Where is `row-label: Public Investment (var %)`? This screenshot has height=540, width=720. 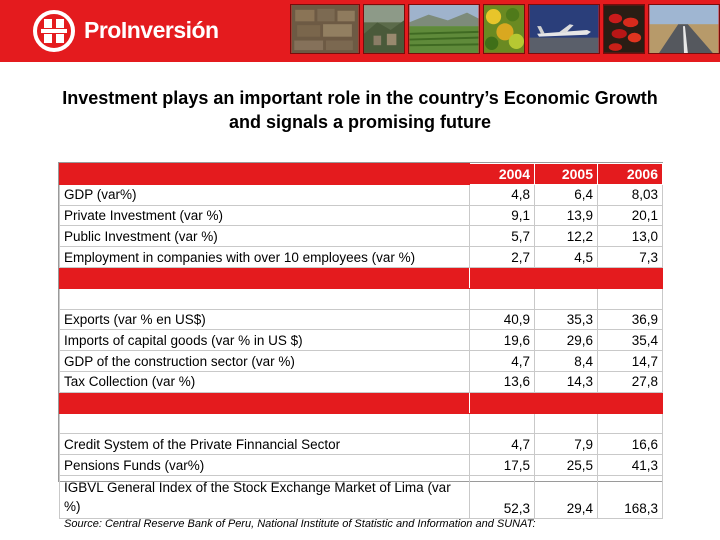 row-label: Public Investment (var %) is located at coordinates (264, 236).